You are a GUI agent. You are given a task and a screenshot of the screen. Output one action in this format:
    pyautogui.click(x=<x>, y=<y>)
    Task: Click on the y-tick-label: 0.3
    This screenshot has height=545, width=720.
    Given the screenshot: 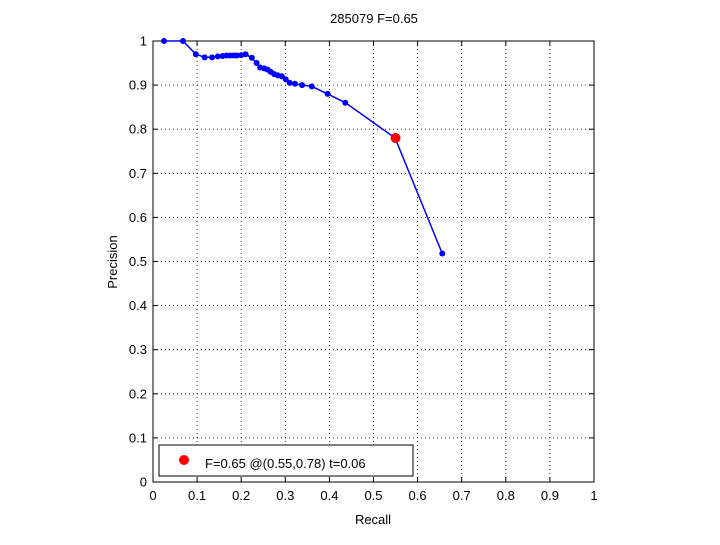 What is the action you would take?
    pyautogui.click(x=138, y=349)
    